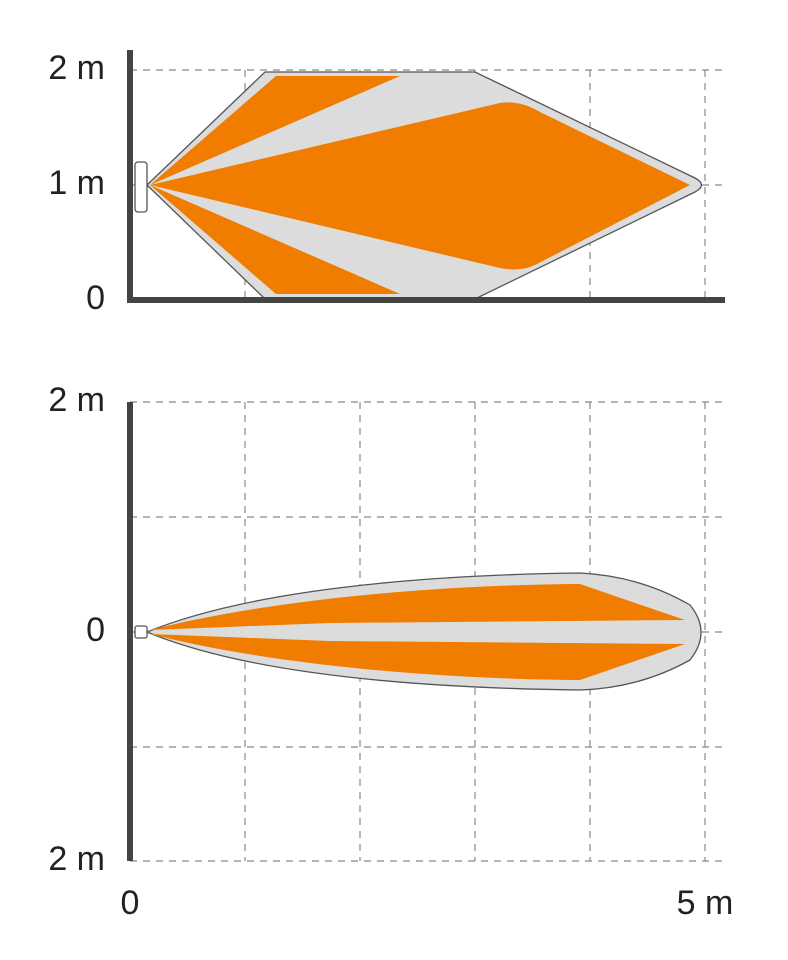 The height and width of the screenshot is (960, 788). What do you see at coordinates (418, 631) in the screenshot?
I see `bottom-coverage` at bounding box center [418, 631].